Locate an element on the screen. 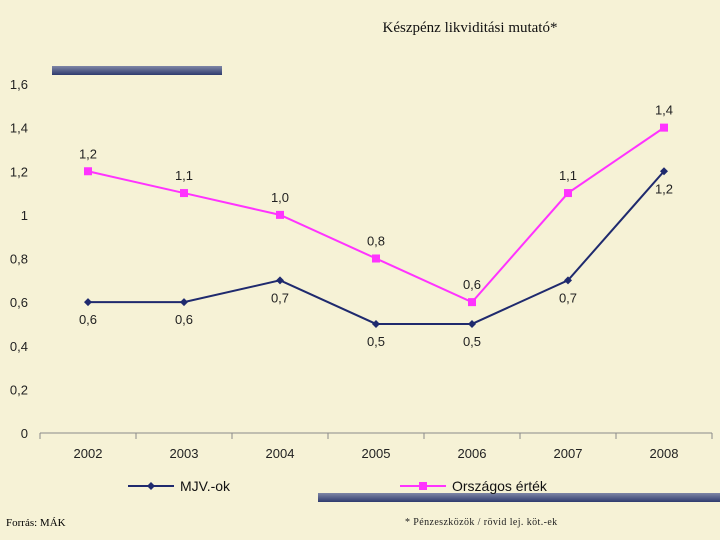 The height and width of the screenshot is (540, 720). y-tick-label: 0,4 is located at coordinates (19, 346).